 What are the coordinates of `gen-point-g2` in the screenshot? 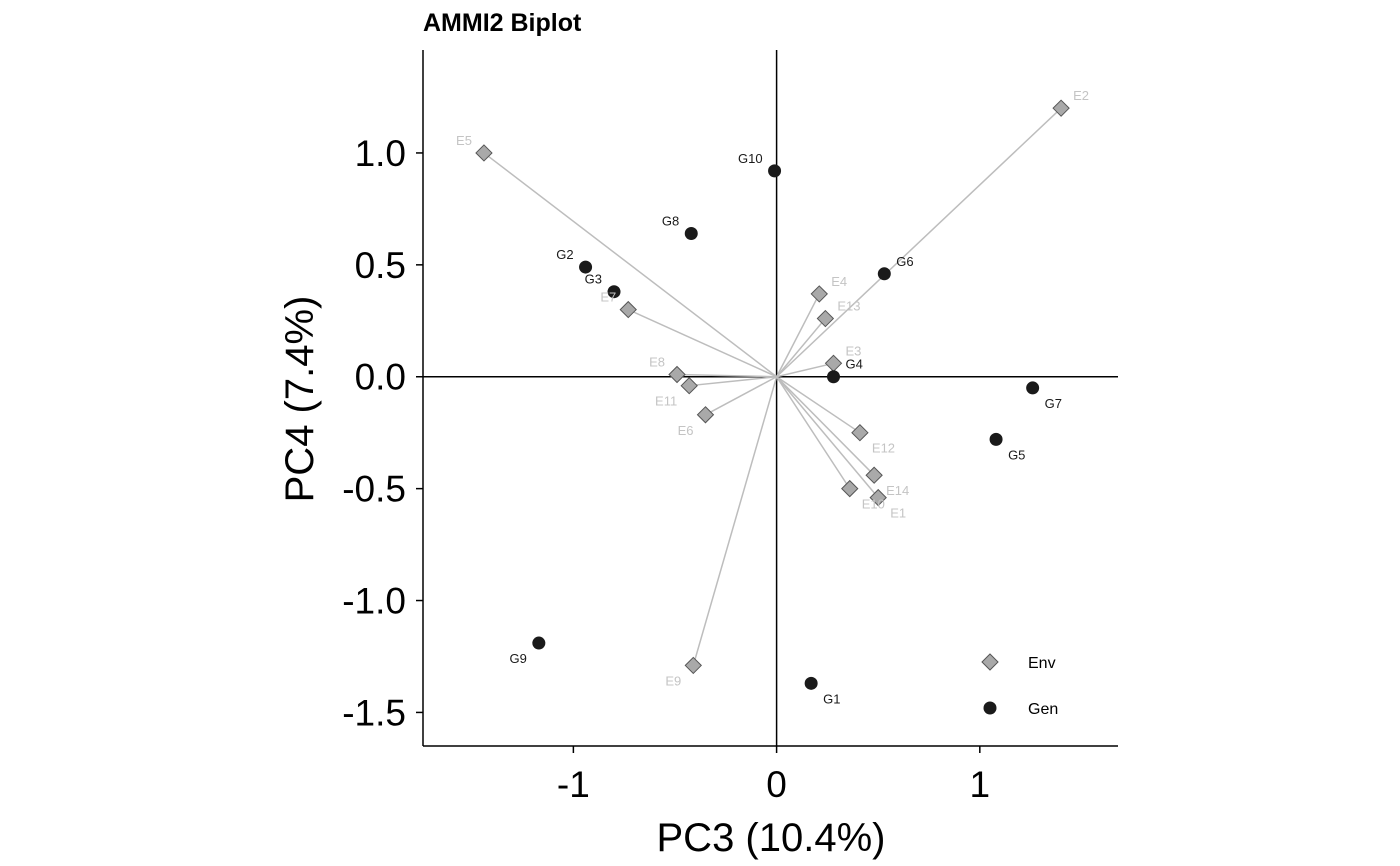 It's located at (586, 267).